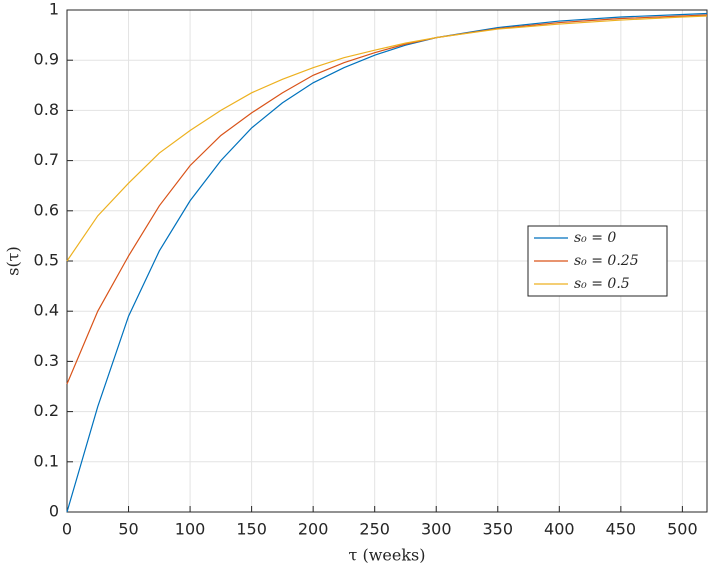 This screenshot has width=708, height=570. Describe the element at coordinates (46, 209) in the screenshot. I see `y-tick-label: 0.6` at that location.